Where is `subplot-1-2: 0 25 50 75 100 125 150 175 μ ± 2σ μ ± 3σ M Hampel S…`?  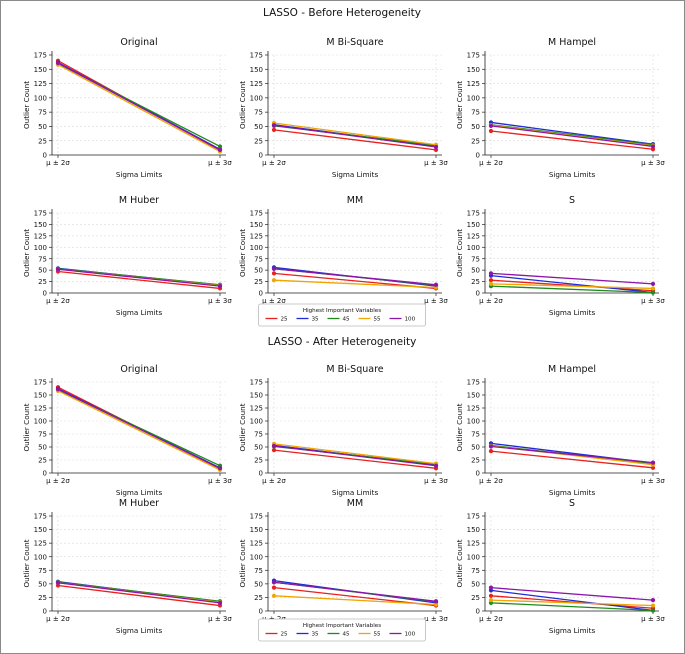
subplot-1-2: 0 25 50 75 100 125 150 175 μ ± 2σ μ ± 3σ M Hampel S… is located at coordinates (560, 430).